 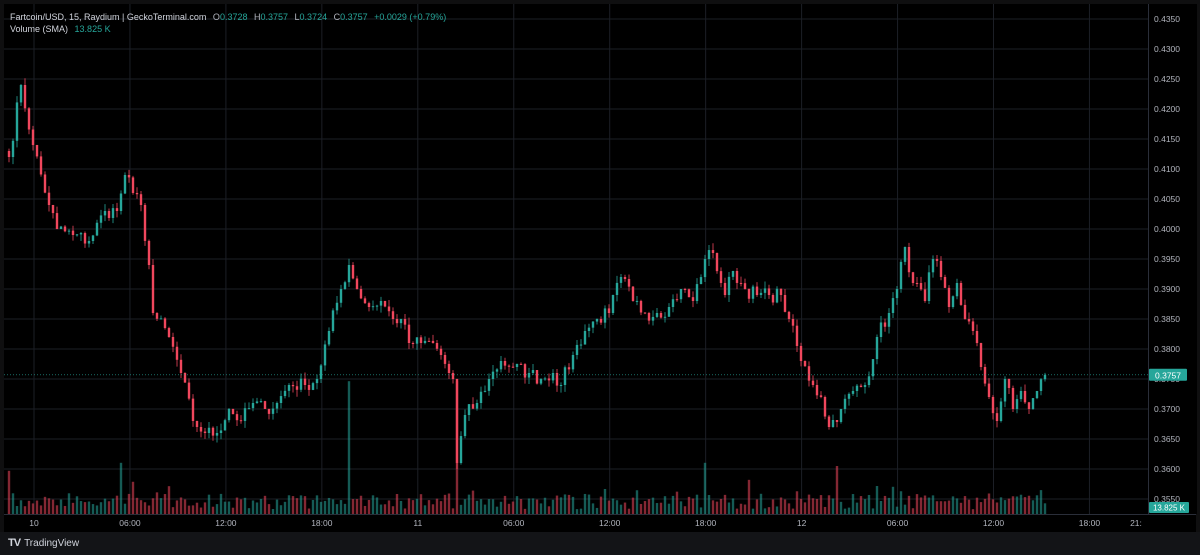 I want to click on open-value: 0.3728, so click(x=233, y=17).